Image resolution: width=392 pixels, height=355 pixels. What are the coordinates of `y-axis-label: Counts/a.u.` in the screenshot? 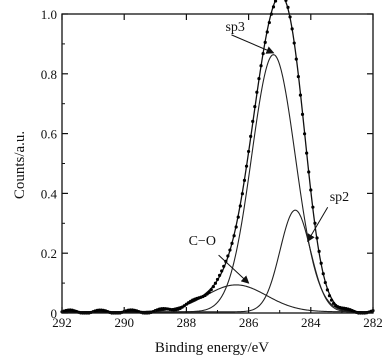 It's located at (20, 165).